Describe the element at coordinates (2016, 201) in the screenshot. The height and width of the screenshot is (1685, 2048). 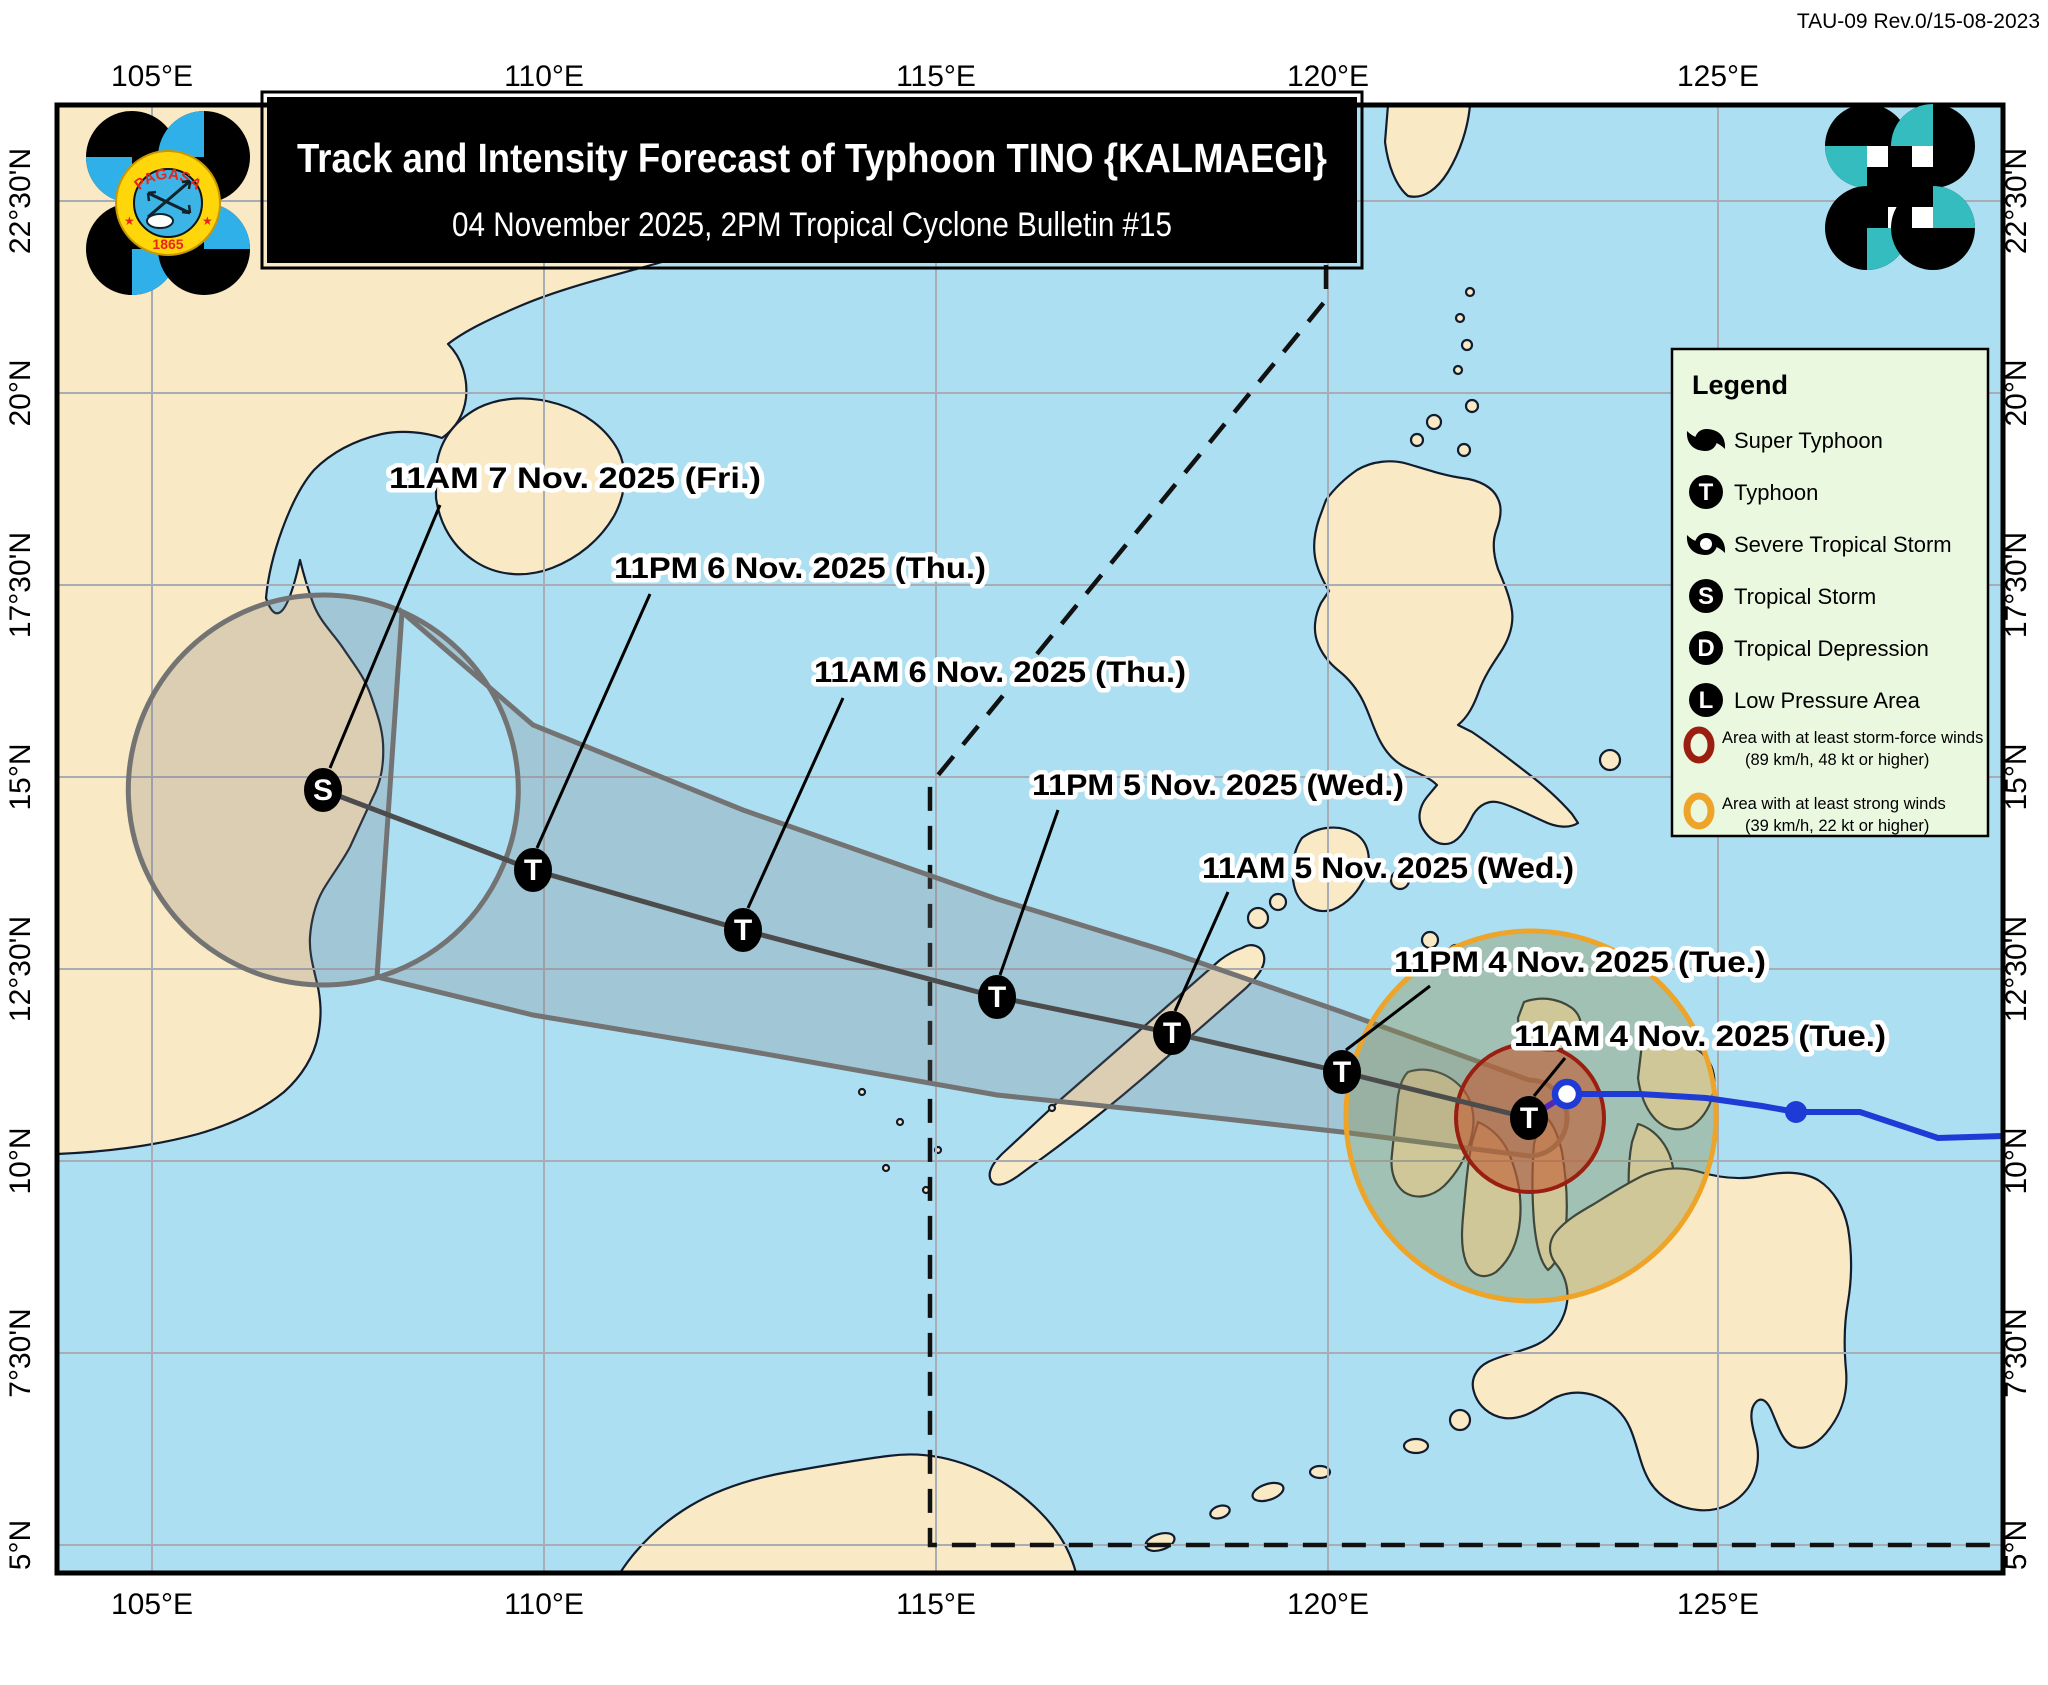
I see `lat-label-right: 22°30'N` at that location.